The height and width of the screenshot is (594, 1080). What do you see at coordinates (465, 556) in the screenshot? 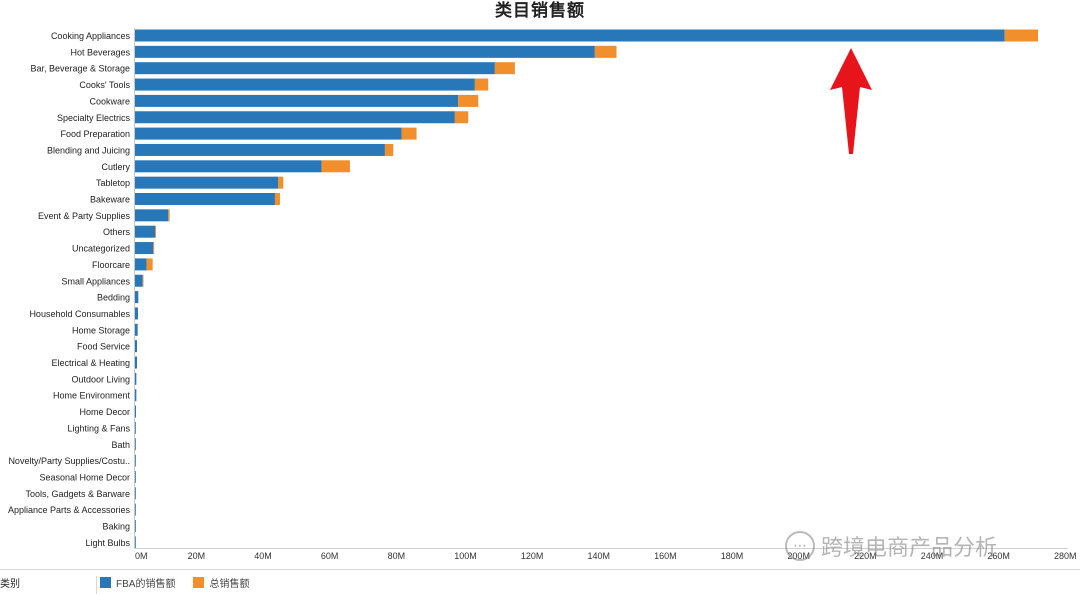
I see `x-tick-label: 100M` at bounding box center [465, 556].